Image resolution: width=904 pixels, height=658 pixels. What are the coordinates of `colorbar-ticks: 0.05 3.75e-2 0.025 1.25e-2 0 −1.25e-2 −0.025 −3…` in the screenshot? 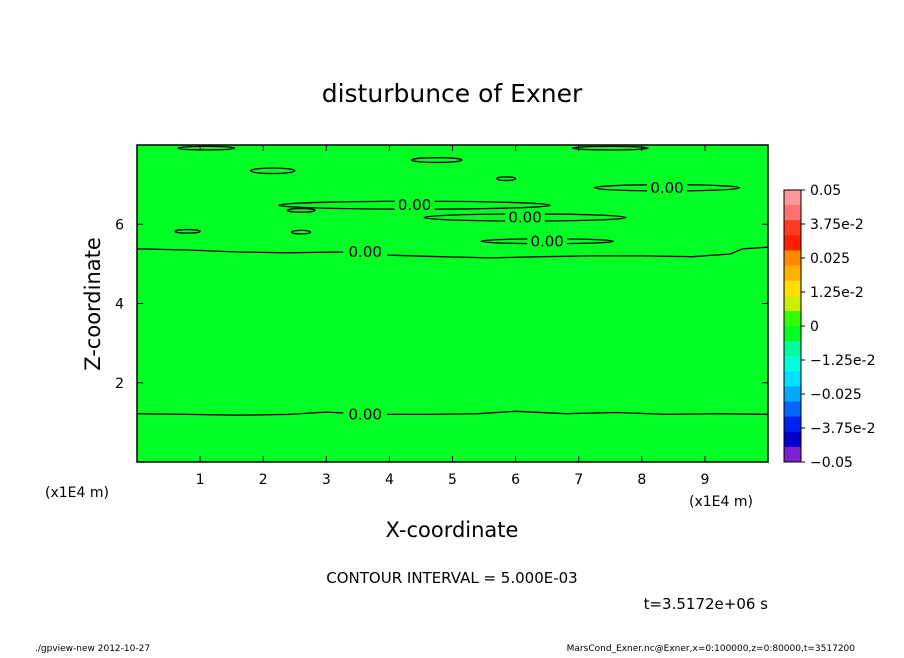 It's located at (838, 327).